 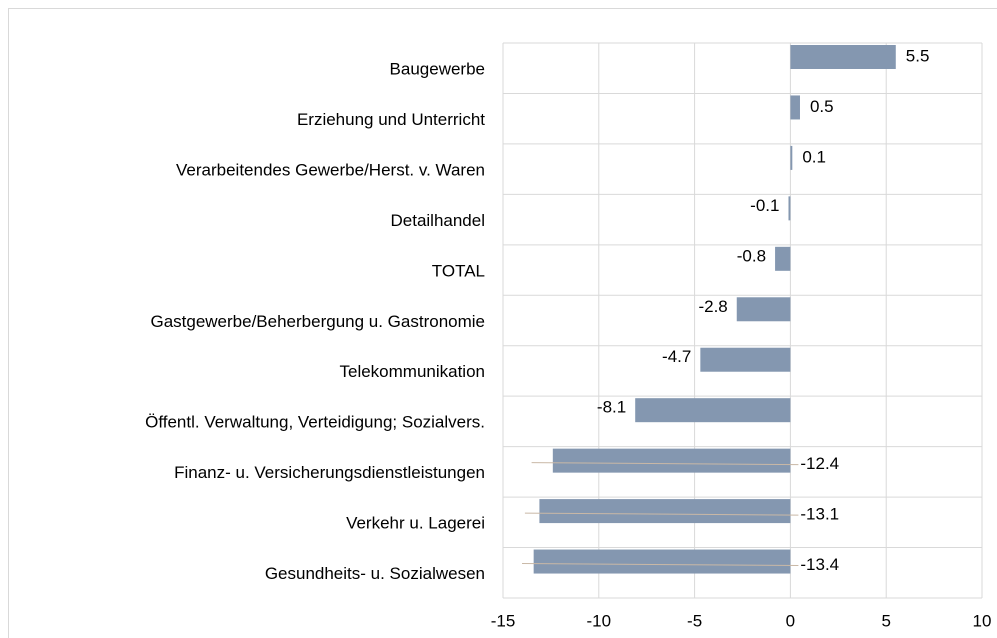 What do you see at coordinates (391, 119) in the screenshot?
I see `y-tick-label: Erziehung und Unterricht` at bounding box center [391, 119].